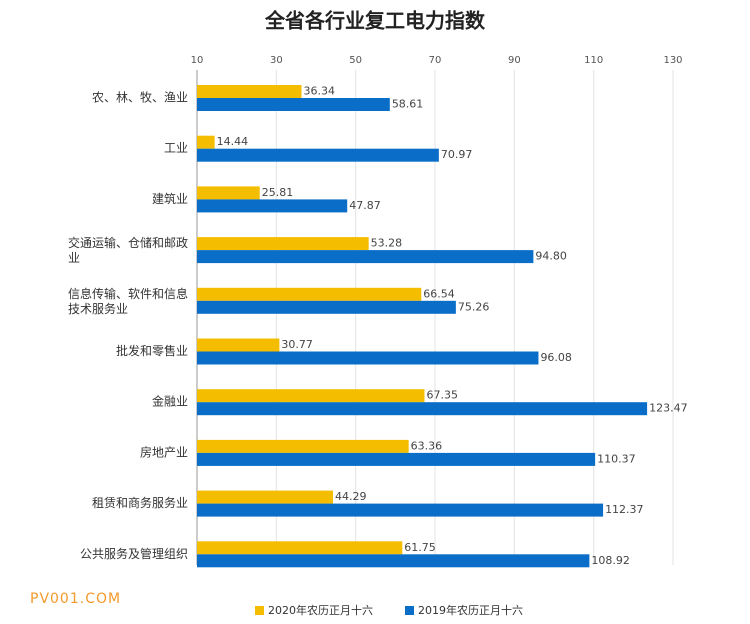  I want to click on category-label: 批发和零售业, so click(152, 350).